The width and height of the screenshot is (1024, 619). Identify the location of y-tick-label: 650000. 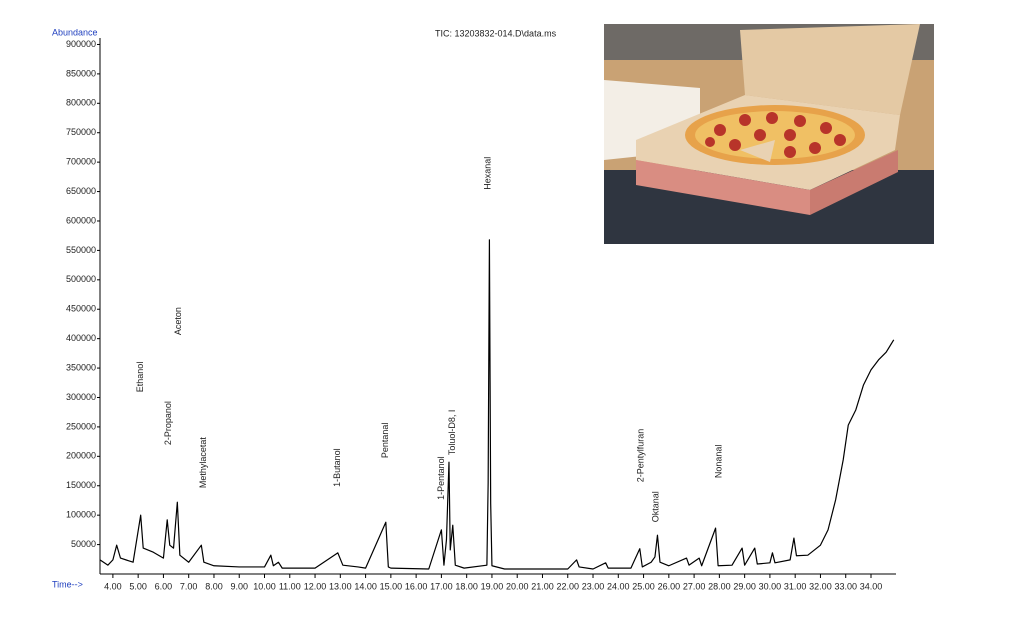
(81, 191).